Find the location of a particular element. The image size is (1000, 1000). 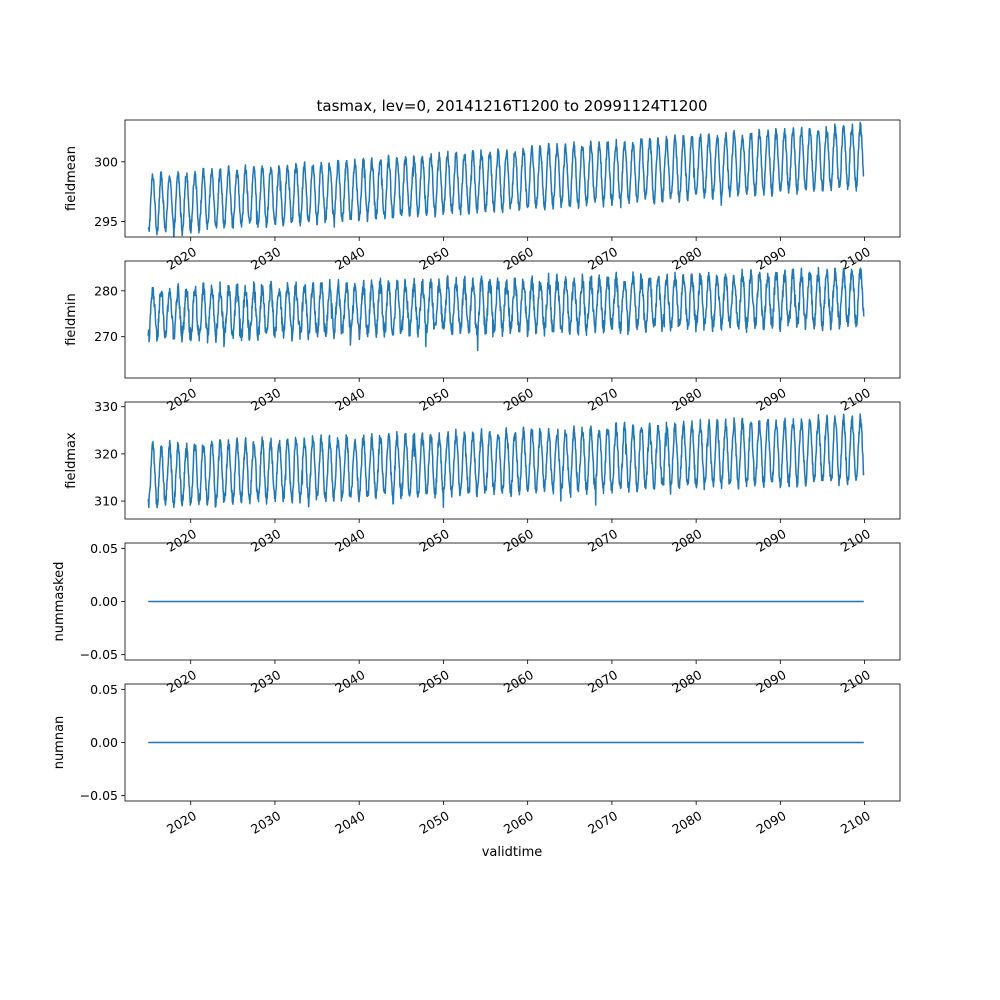

fieldmax-xtick-label: 2090 is located at coordinates (771, 540).